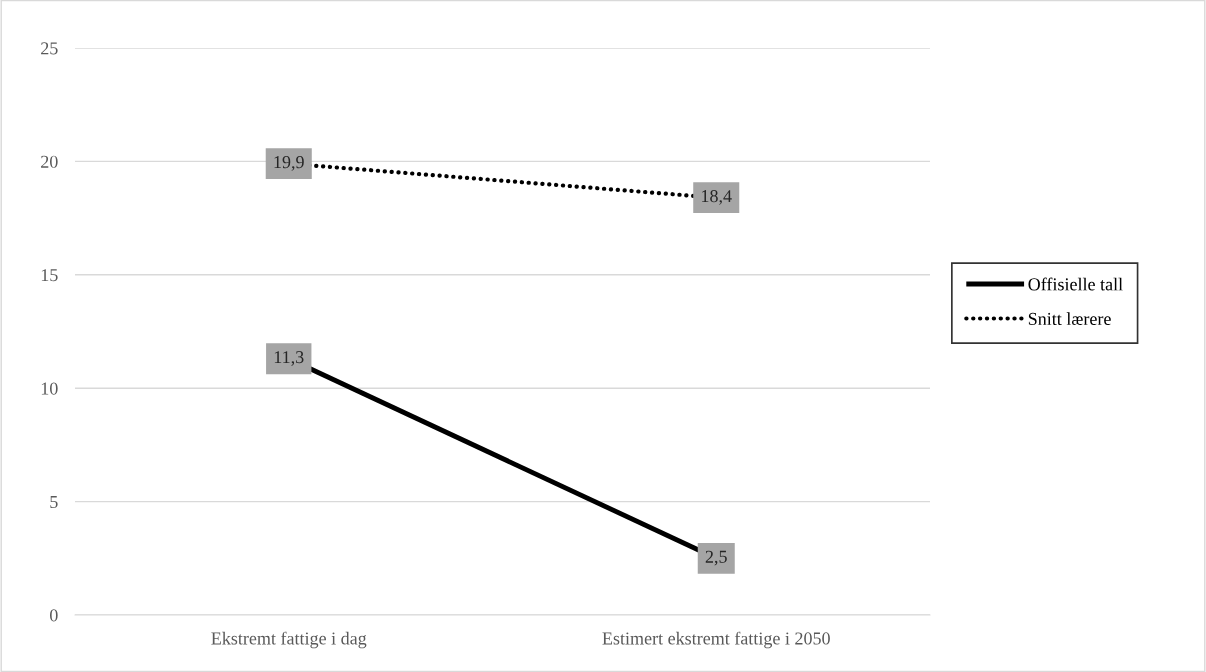 The width and height of the screenshot is (1206, 672). What do you see at coordinates (289, 640) in the screenshot?
I see `x-tick-label: Ekstremt fattige i dag` at bounding box center [289, 640].